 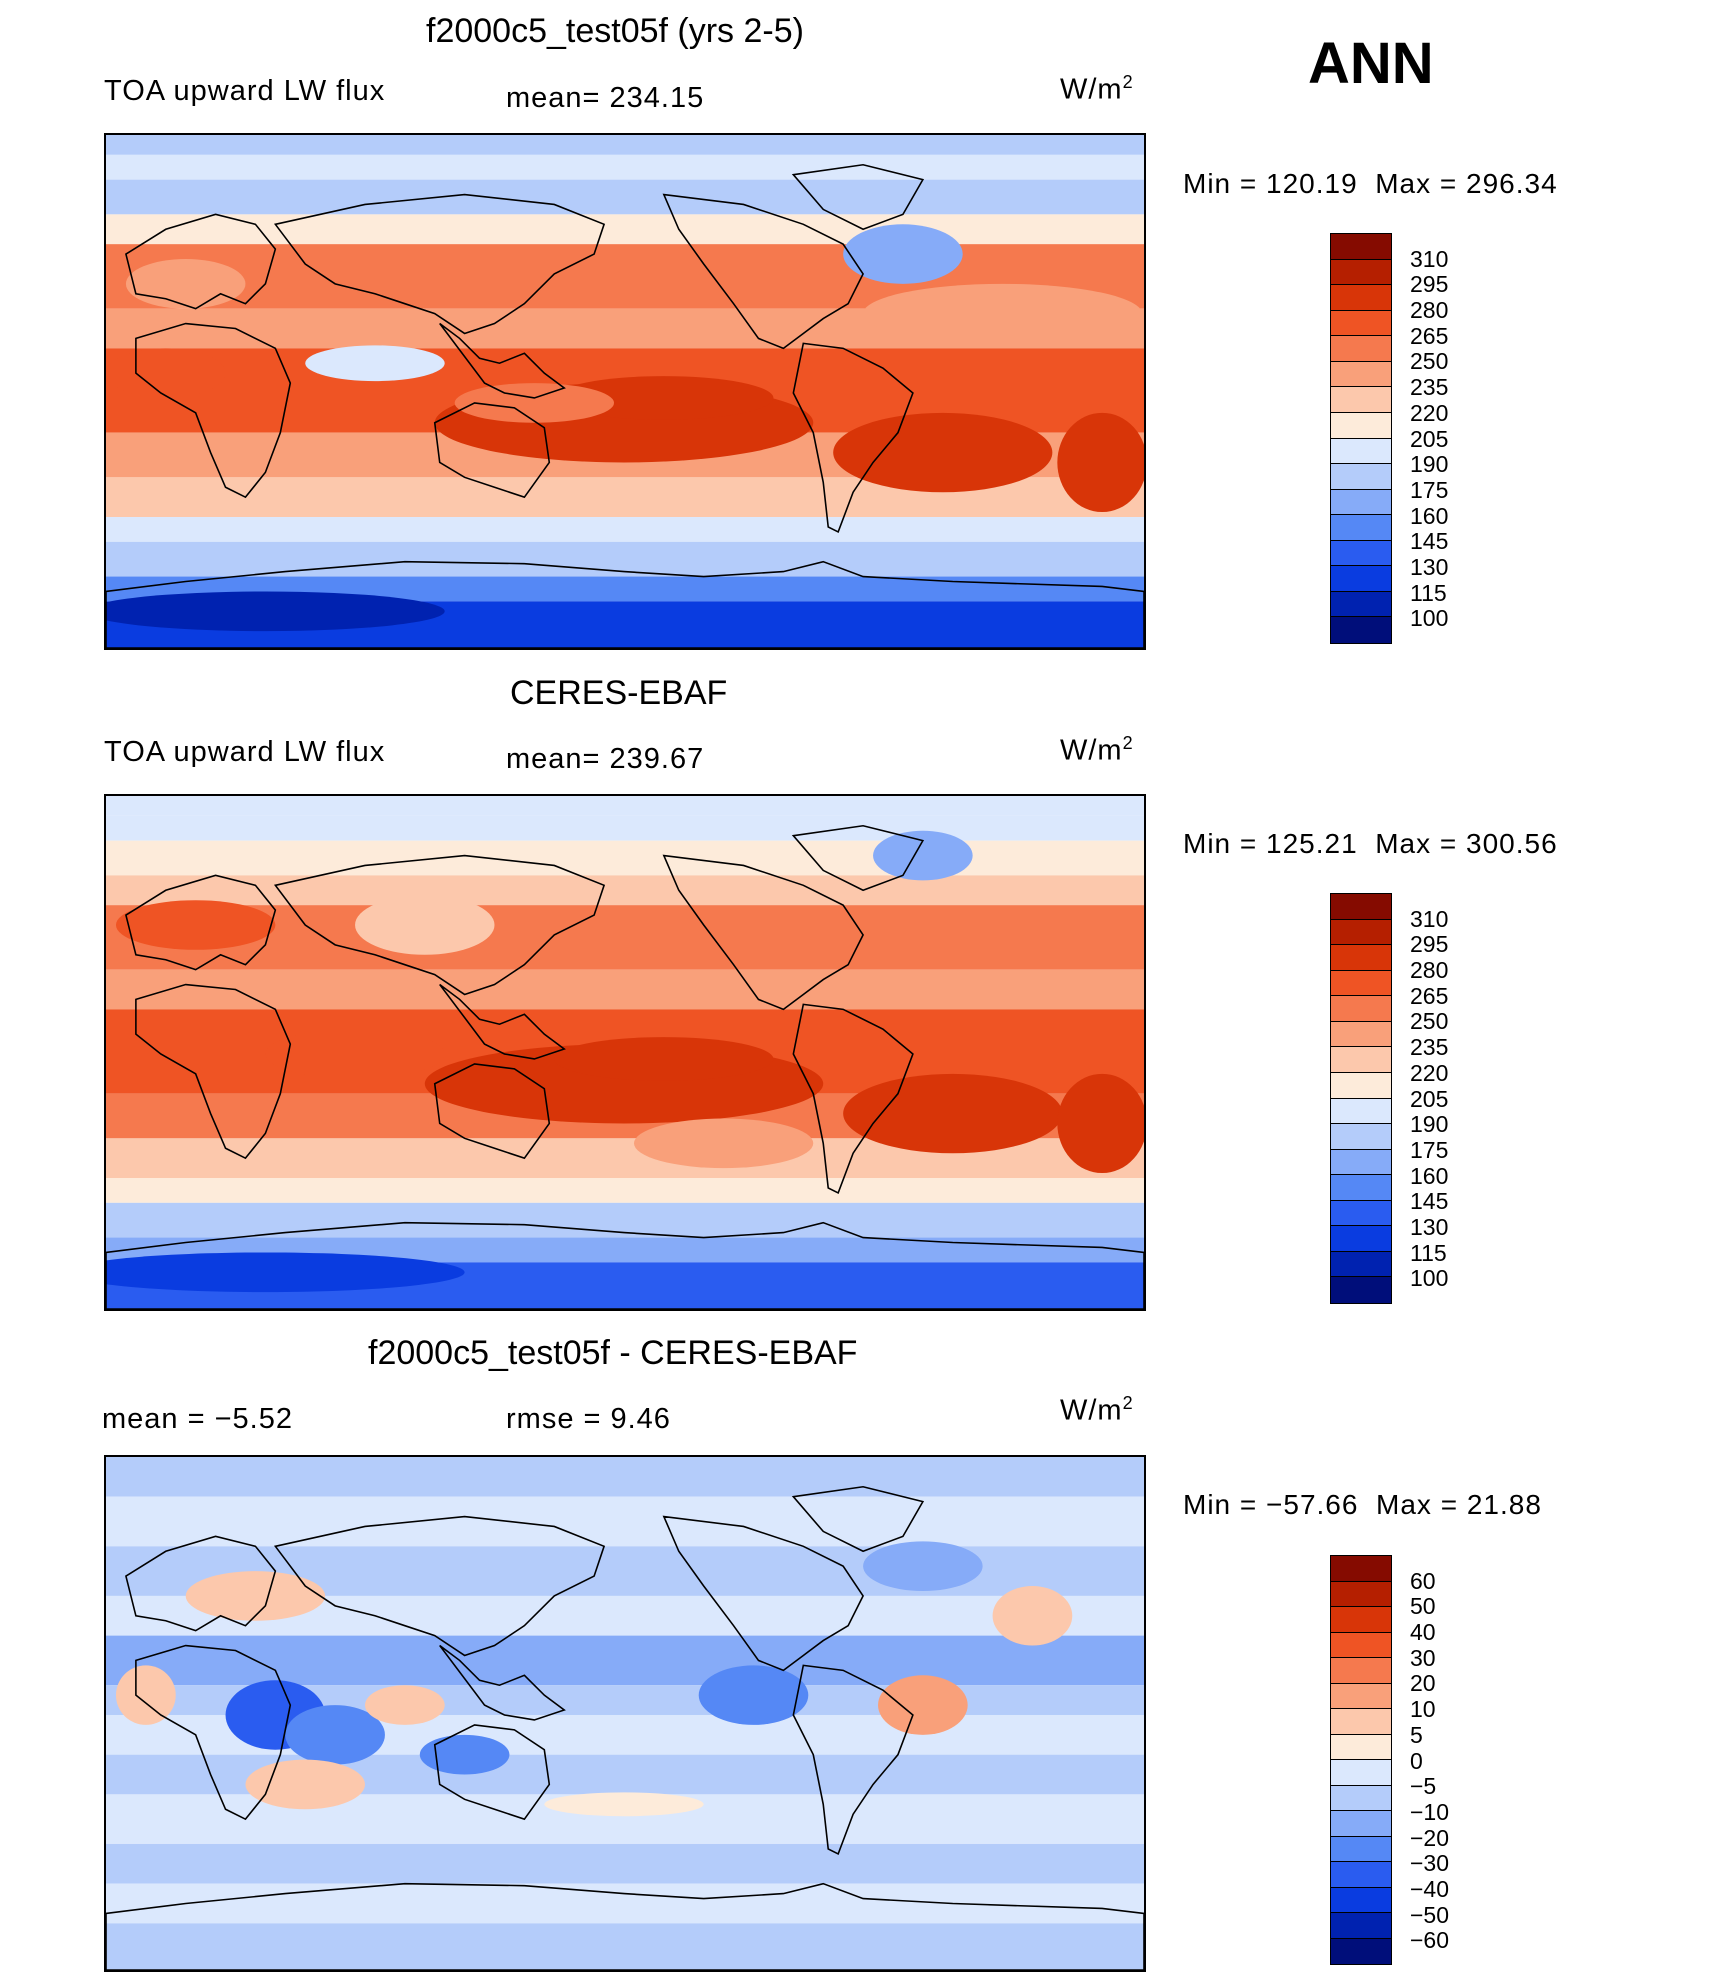 What do you see at coordinates (245, 91) in the screenshot?
I see `panel-1-variable-label: TOA upward LW flux` at bounding box center [245, 91].